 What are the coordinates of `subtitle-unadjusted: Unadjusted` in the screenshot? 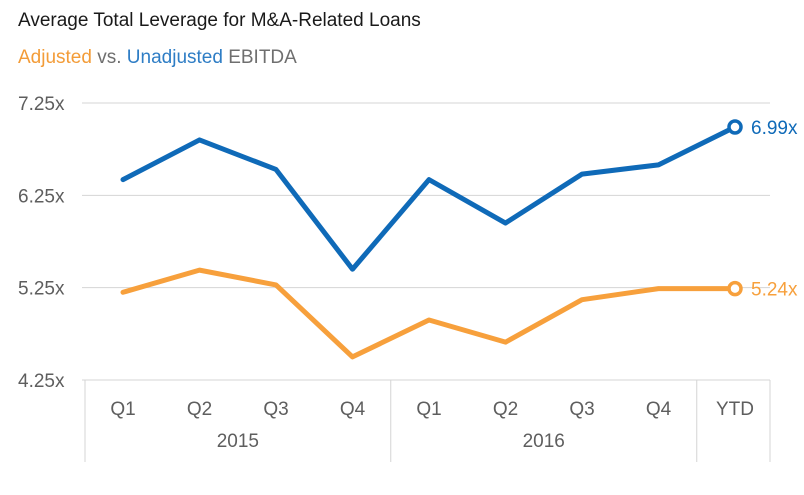 It's located at (174, 57).